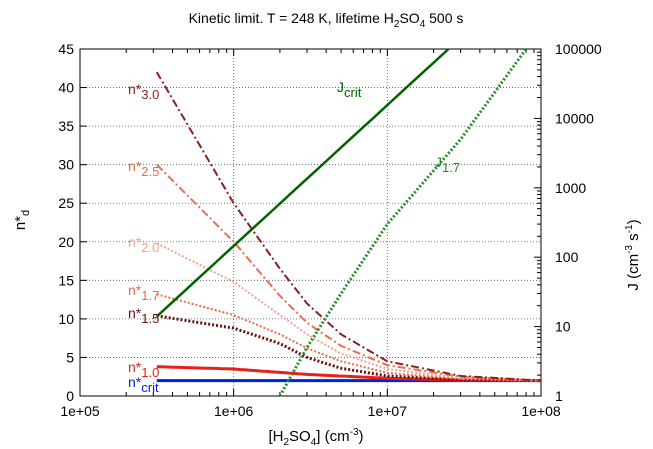 Image resolution: width=653 pixels, height=449 pixels. What do you see at coordinates (143, 91) in the screenshot?
I see `series-label-n-3.0: n*3.0` at bounding box center [143, 91].